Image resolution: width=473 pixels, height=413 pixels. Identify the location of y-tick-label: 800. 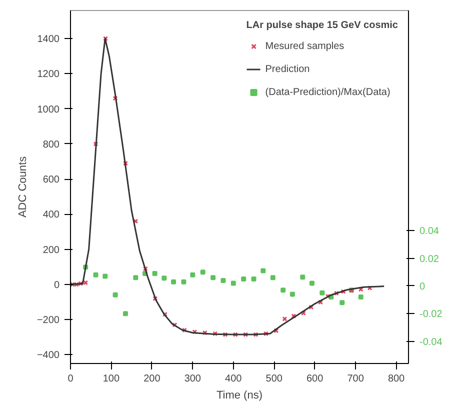
(51, 144).